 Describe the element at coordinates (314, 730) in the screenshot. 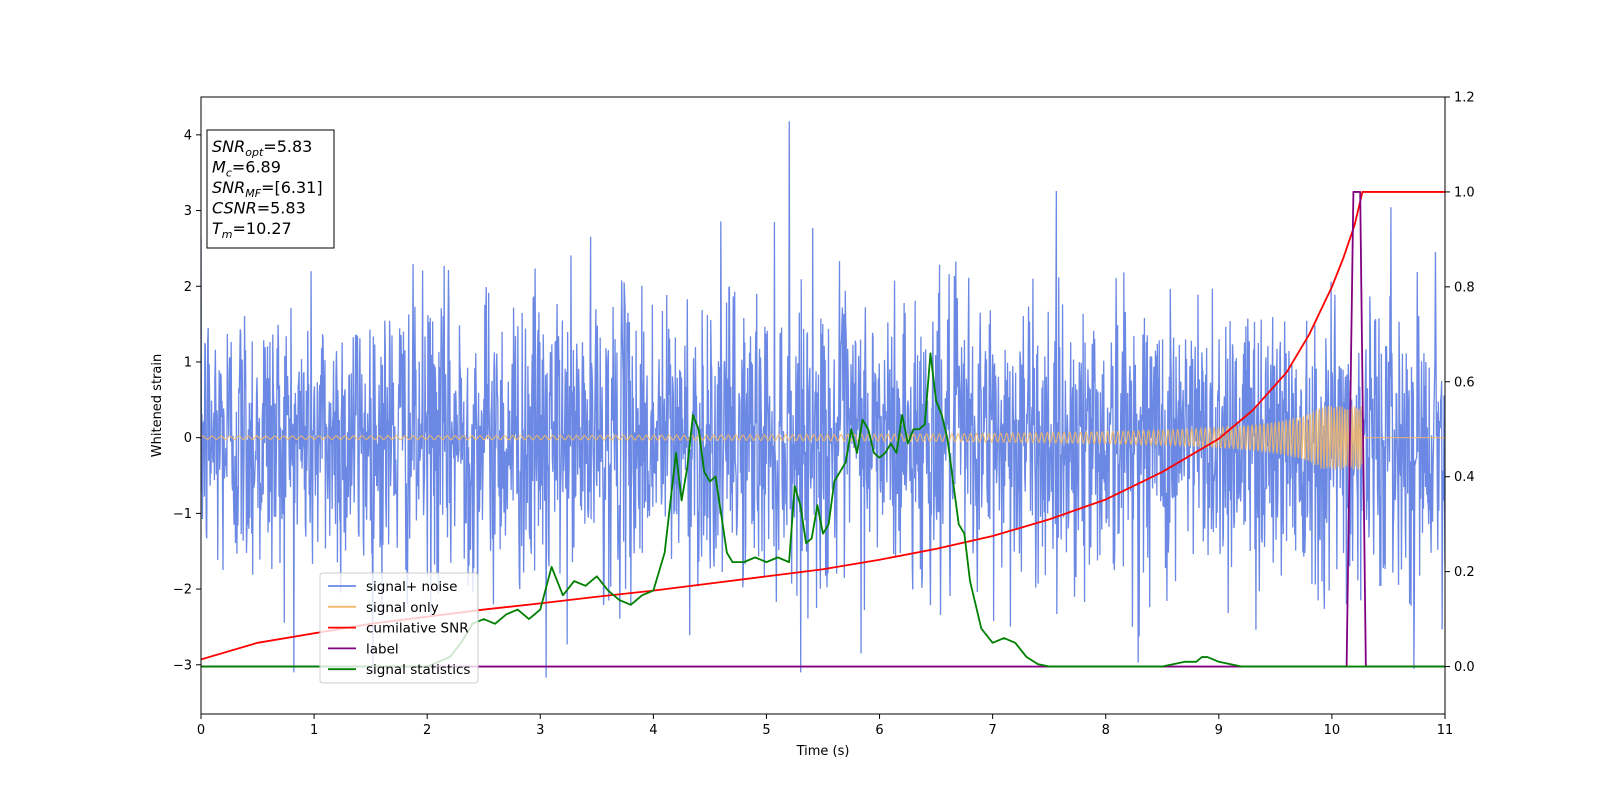

I see `x-tick-label: 1` at that location.